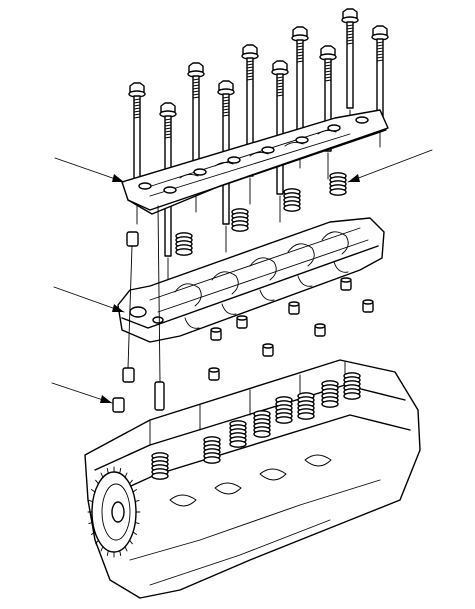  I want to click on dowel-pin-left, so click(138, 309).